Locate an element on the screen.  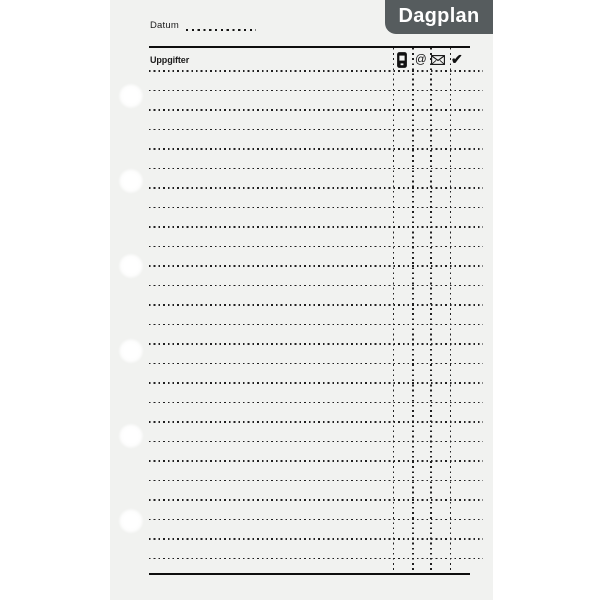
date-fill-in-line is located at coordinates (221, 30).